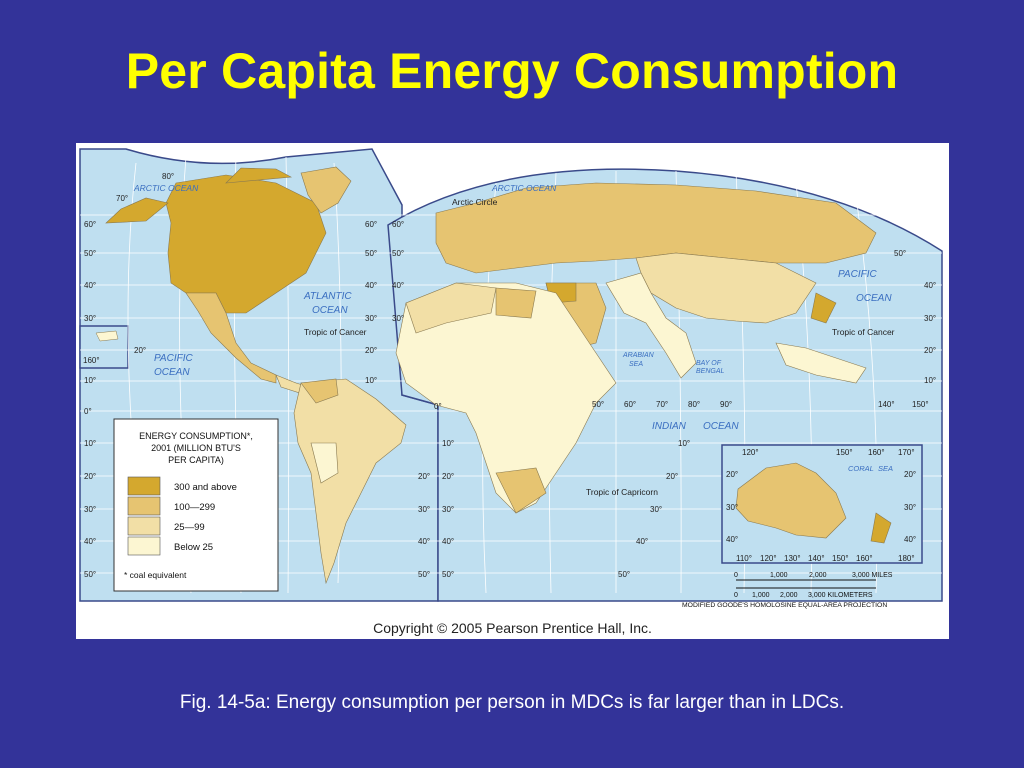  Describe the element at coordinates (448, 541) in the screenshot. I see `lat-s40-mid2: 40°` at that location.